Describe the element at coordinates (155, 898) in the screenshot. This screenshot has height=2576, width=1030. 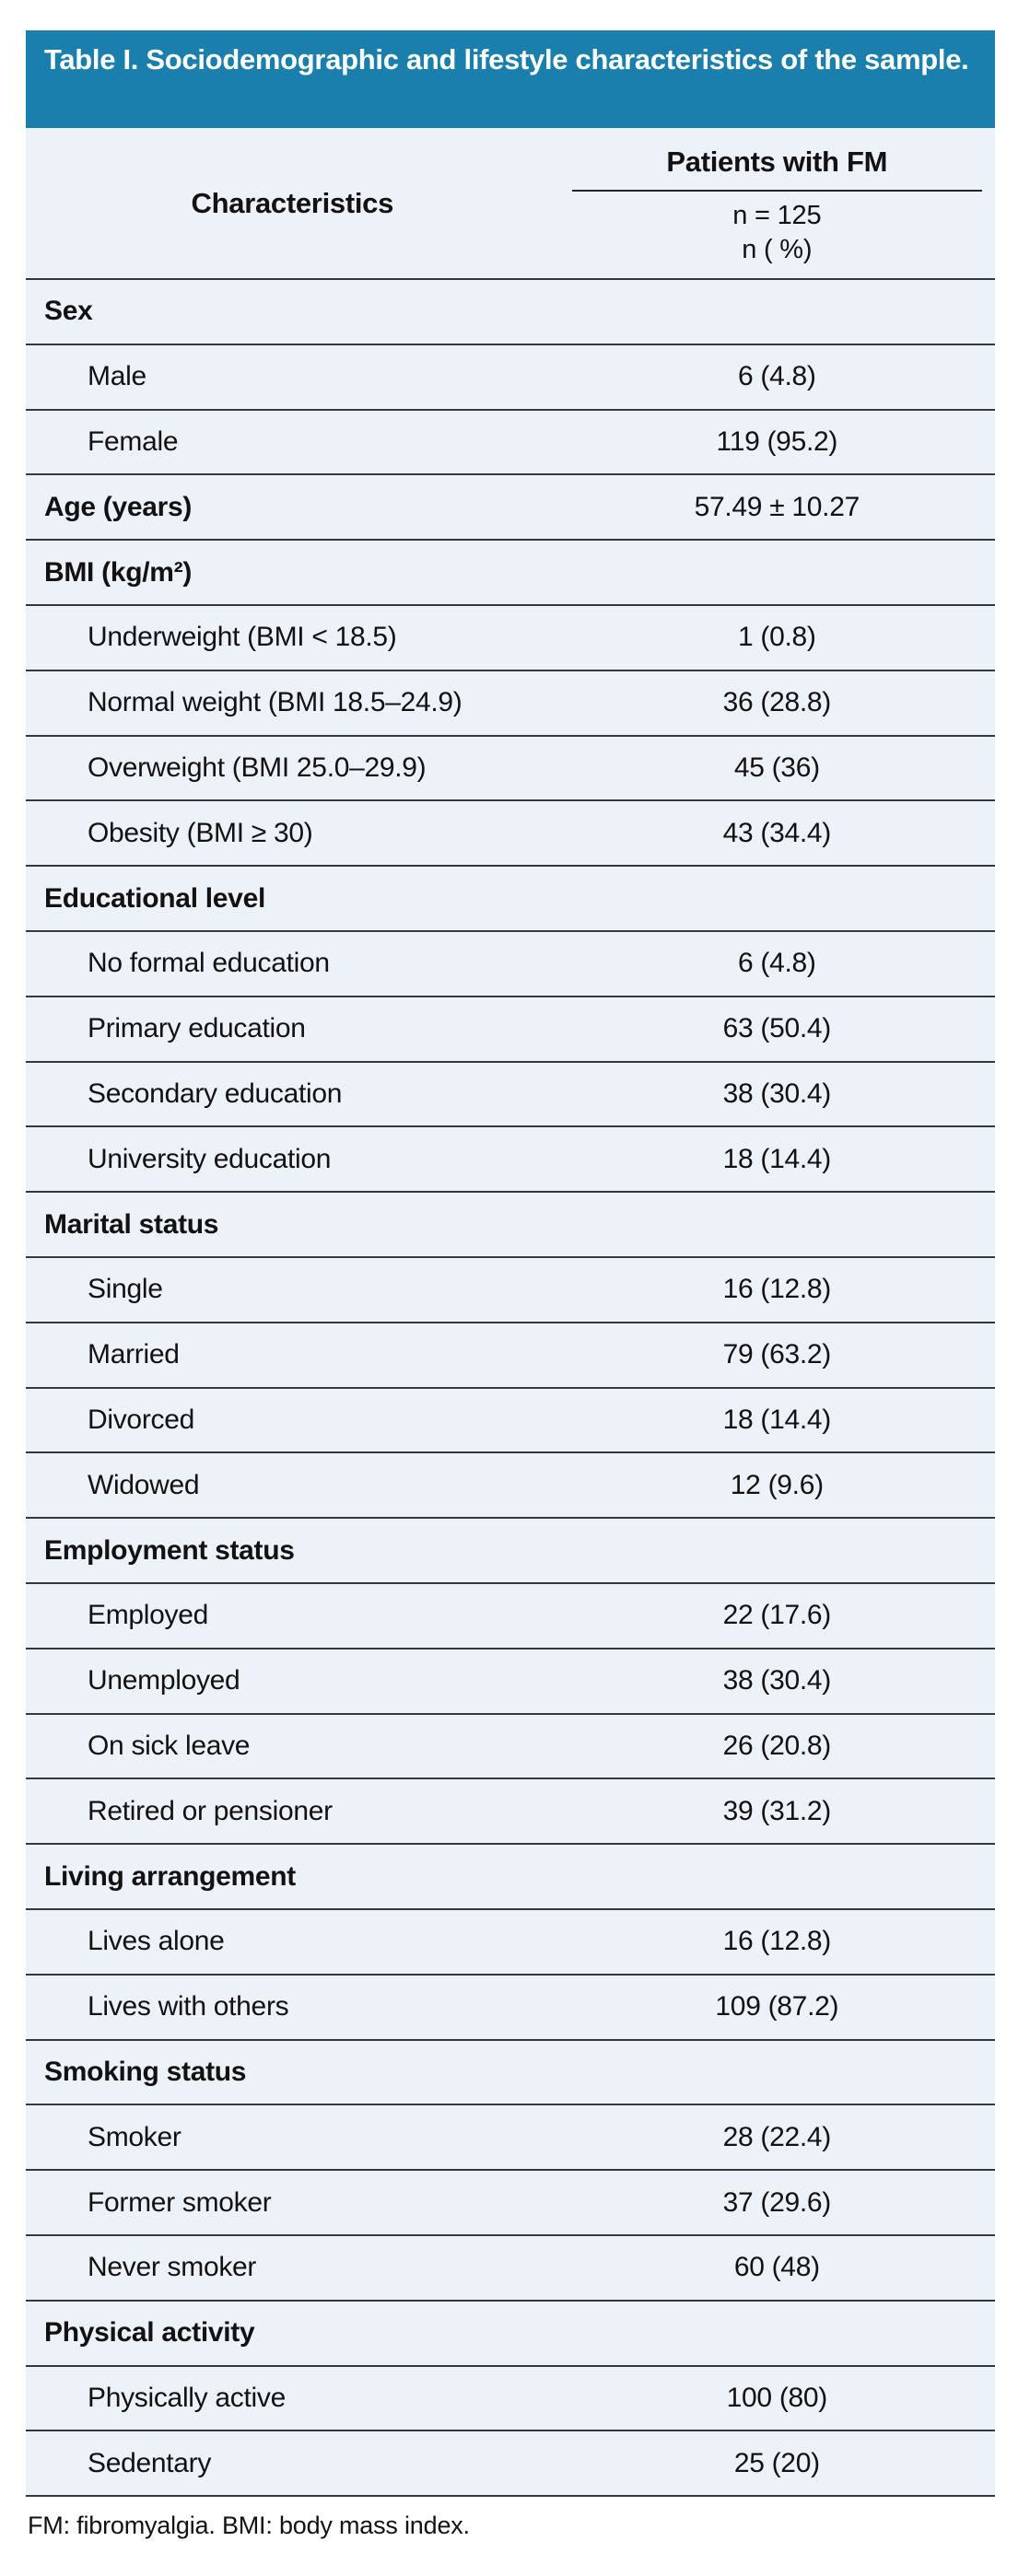
I see `row-label: Educational level` at that location.